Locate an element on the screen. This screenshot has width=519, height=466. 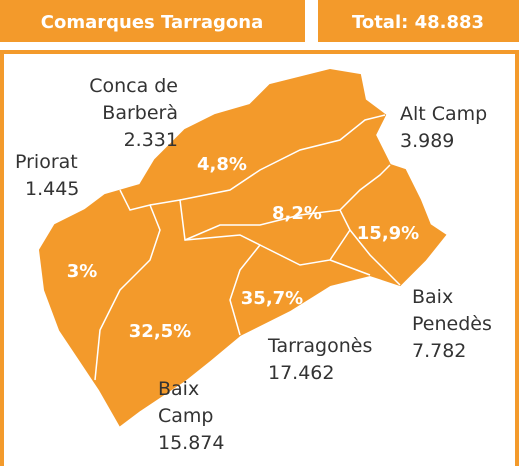
total-box is located at coordinates (418, 21).